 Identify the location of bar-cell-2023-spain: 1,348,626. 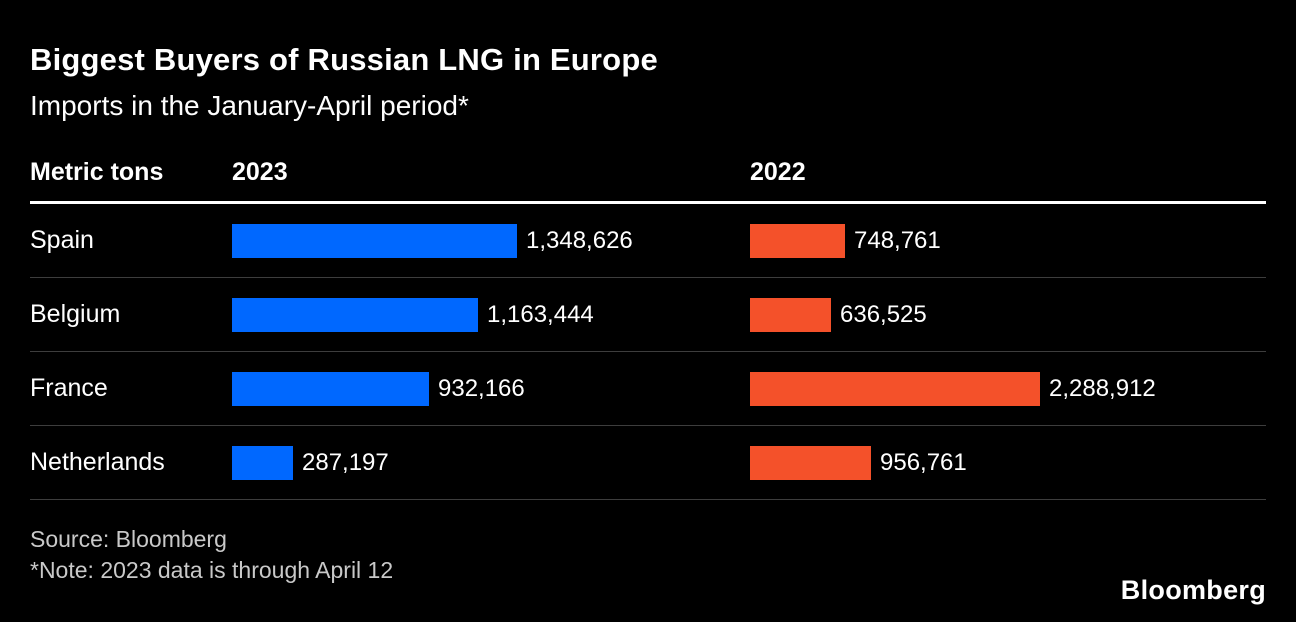
(491, 240).